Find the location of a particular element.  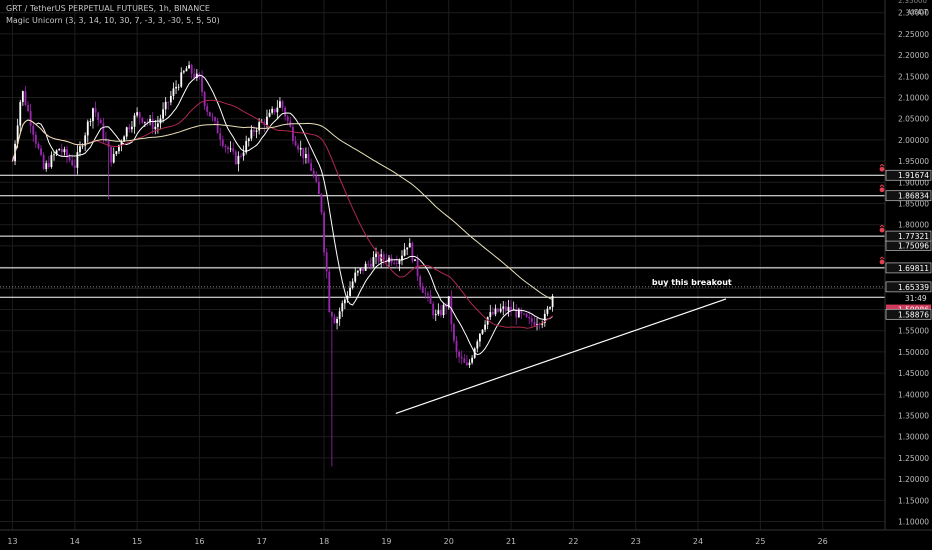

time-tick-label: 18 is located at coordinates (324, 541).